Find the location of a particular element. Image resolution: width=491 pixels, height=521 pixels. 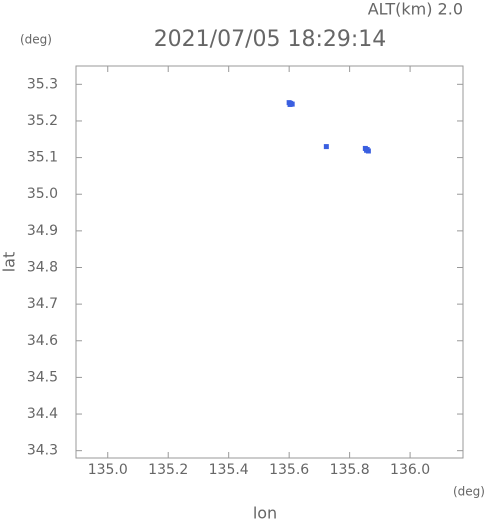

y-tick-label: 34.4 is located at coordinates (42, 414).